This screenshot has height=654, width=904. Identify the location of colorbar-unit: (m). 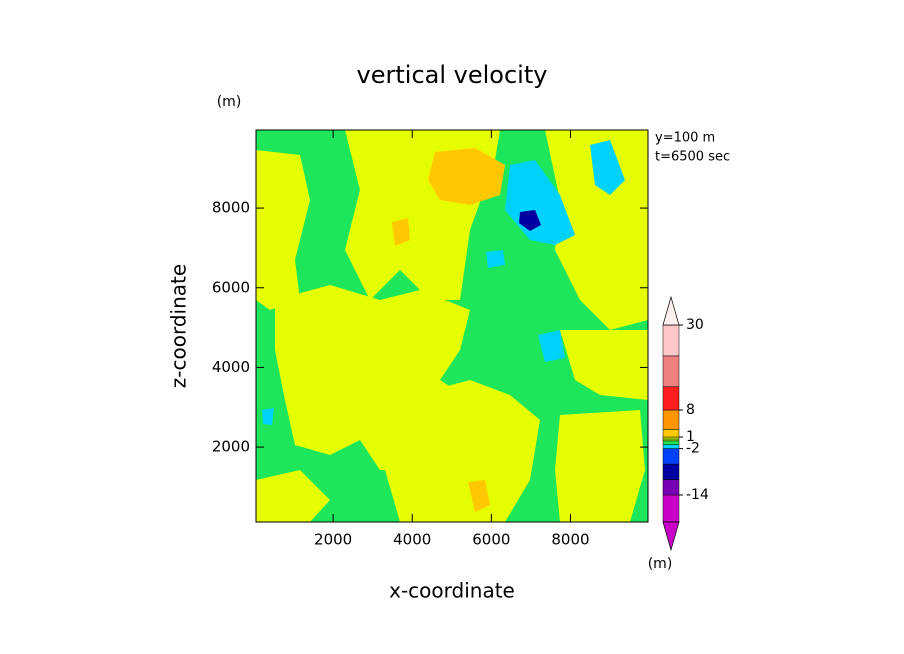
(660, 564).